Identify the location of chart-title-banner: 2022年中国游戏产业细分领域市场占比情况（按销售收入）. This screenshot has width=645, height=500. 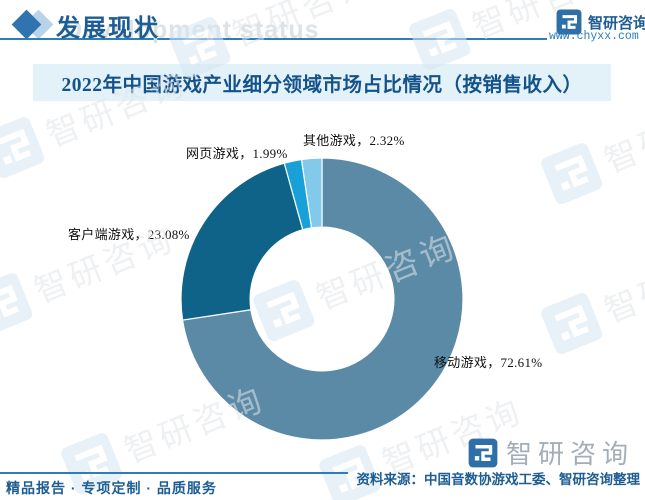
(322, 82).